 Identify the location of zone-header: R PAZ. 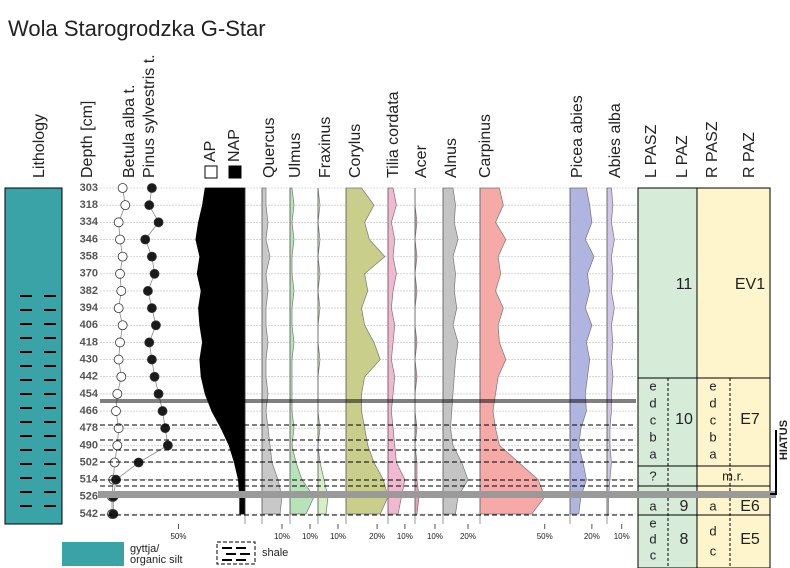
(749, 155).